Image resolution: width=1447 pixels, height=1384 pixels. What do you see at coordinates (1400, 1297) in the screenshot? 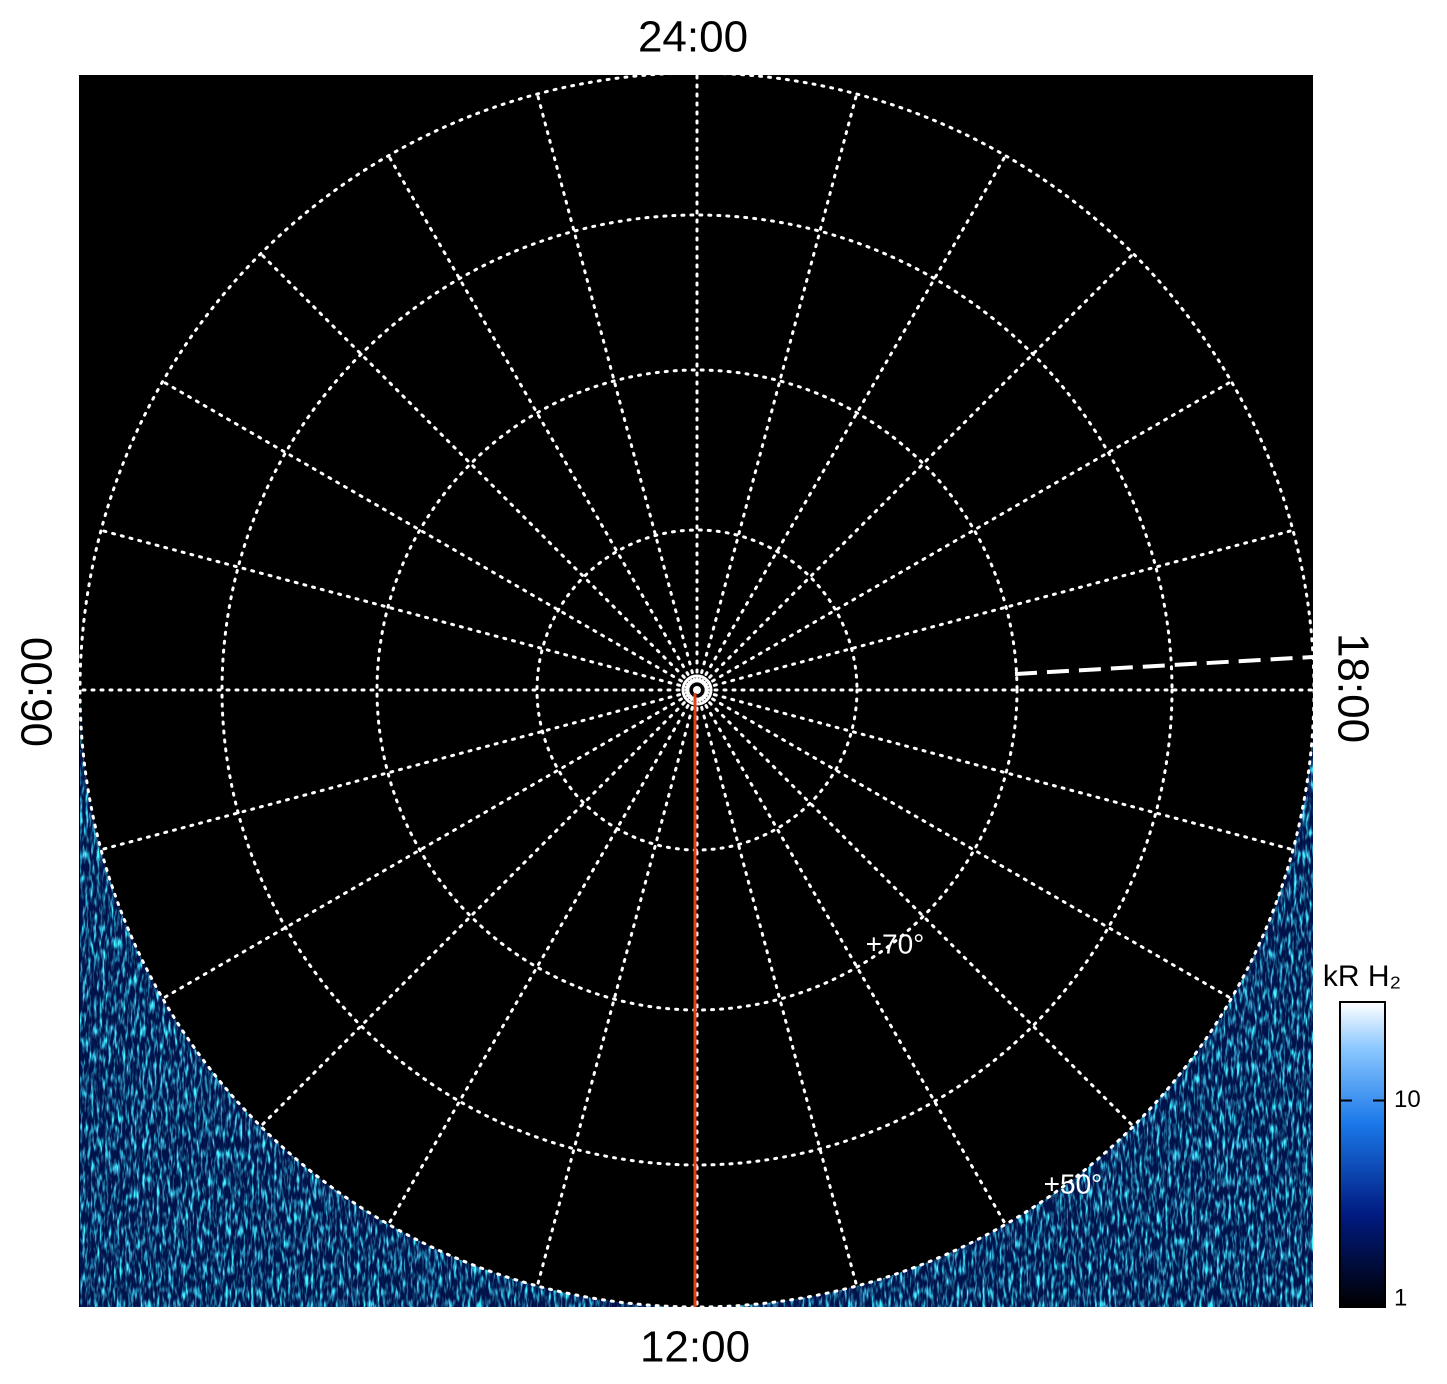
I see `colorbar-tick-label: 1` at bounding box center [1400, 1297].